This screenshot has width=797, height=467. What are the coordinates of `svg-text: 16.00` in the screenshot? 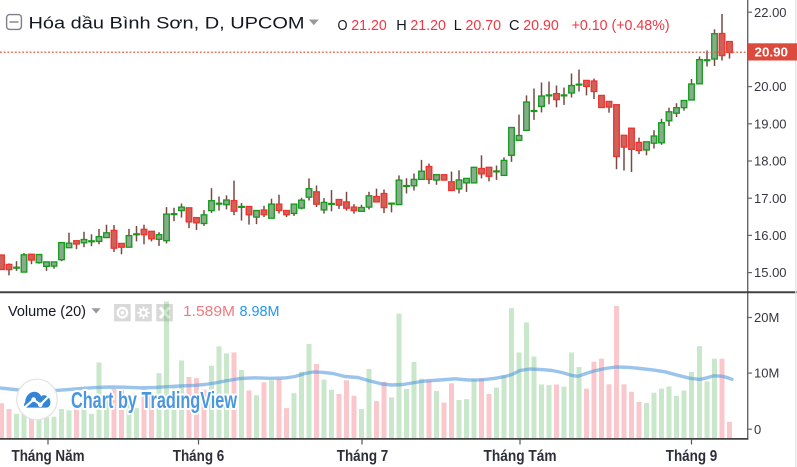 It's located at (770, 235).